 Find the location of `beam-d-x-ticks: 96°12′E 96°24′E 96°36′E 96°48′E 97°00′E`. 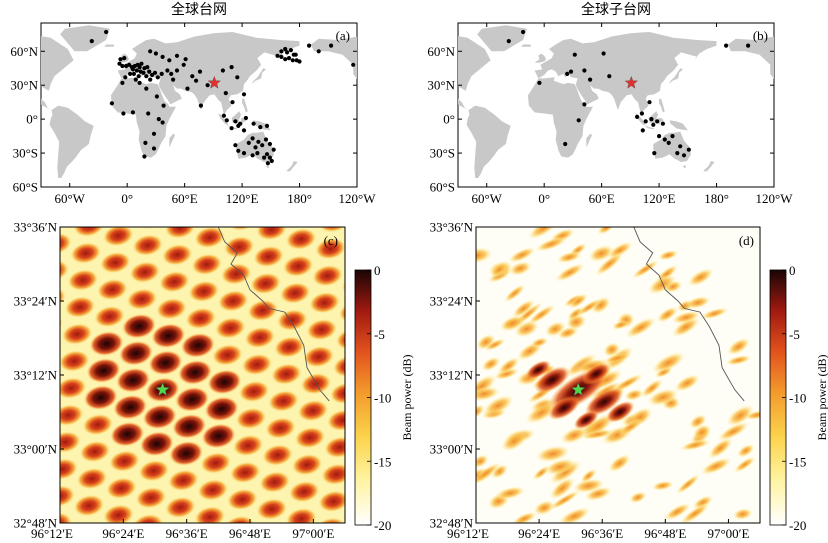

beam-d-x-ticks: 96°12′E 96°24′E 96°36′E 96°48′E 97°00′E is located at coordinates (598, 530).